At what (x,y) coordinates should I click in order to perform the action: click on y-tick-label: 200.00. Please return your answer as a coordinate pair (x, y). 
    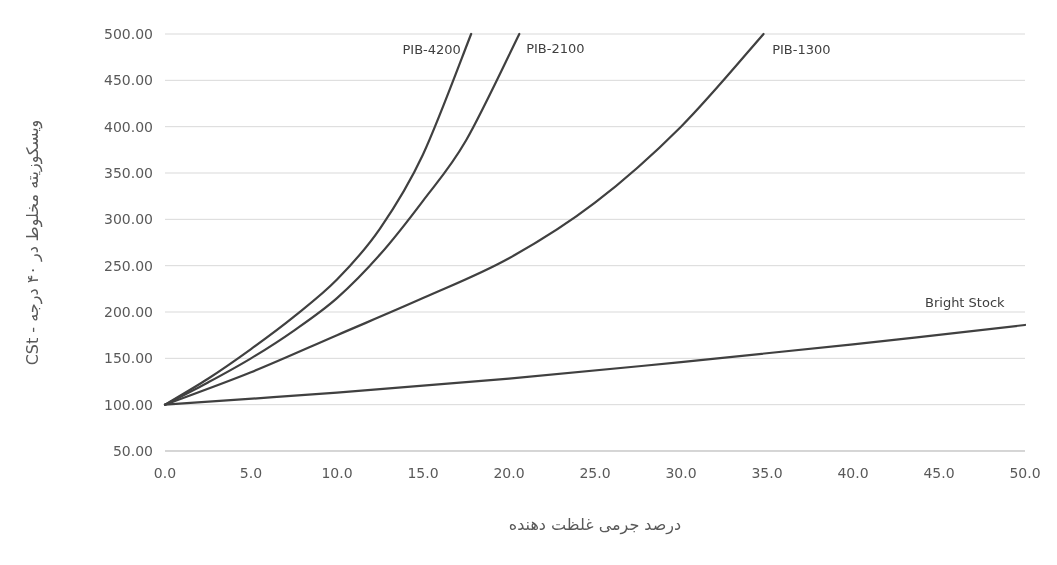
    Looking at the image, I should click on (128, 312).